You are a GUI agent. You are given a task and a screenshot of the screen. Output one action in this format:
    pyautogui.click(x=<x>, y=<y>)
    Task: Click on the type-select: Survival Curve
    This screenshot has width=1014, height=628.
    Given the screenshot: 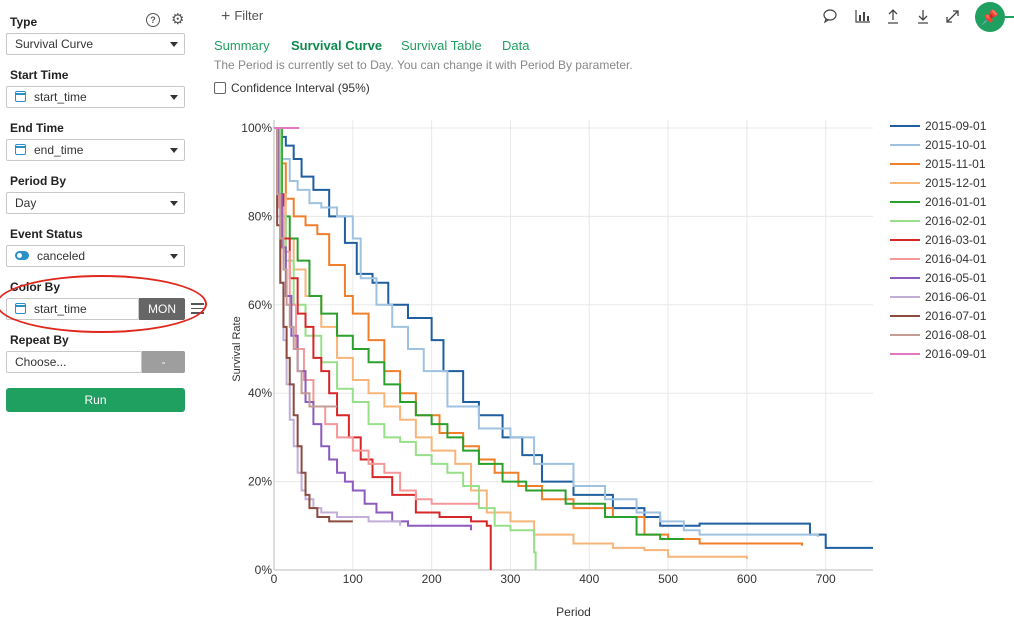 What is the action you would take?
    pyautogui.click(x=95, y=44)
    